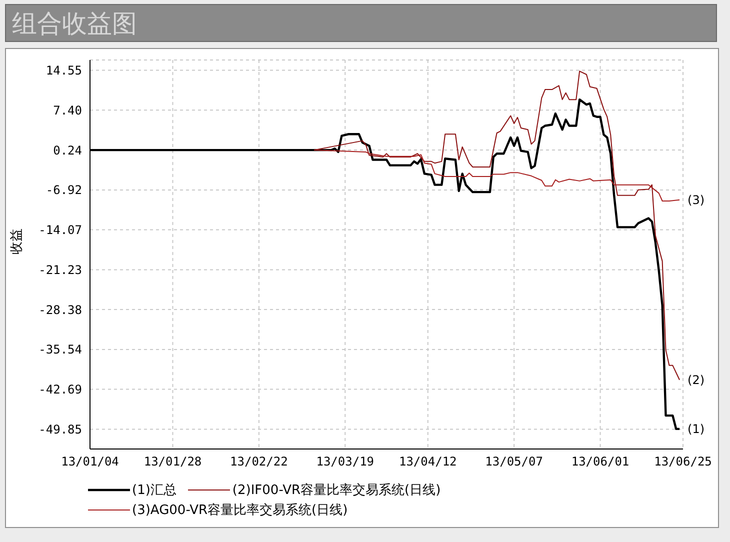 Image resolution: width=730 pixels, height=542 pixels. Describe the element at coordinates (259, 461) in the screenshot. I see `x-tick-label: 13/02/22` at that location.